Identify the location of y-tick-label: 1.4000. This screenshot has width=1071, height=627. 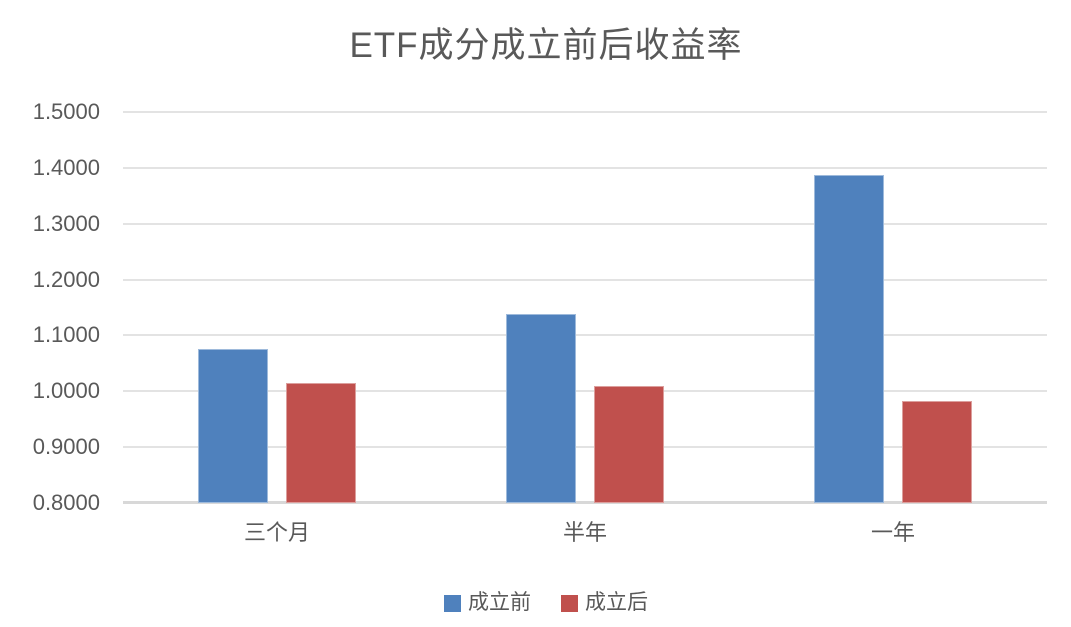
(66, 167).